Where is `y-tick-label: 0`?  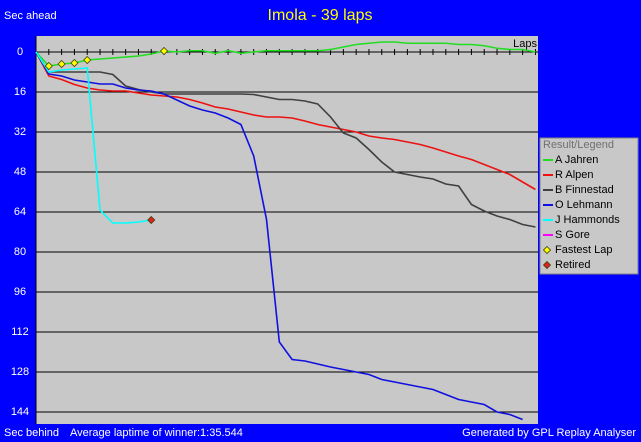
y-tick-label: 0 is located at coordinates (20, 52).